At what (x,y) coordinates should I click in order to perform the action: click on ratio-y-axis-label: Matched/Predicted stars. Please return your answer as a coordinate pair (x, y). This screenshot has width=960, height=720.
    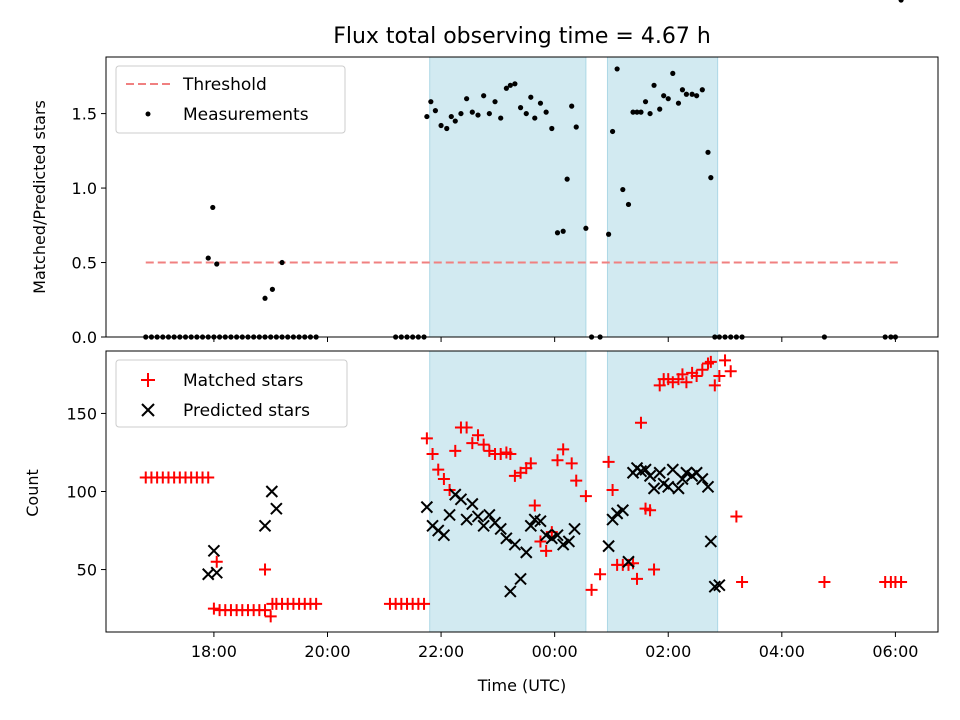
    Looking at the image, I should click on (39, 197).